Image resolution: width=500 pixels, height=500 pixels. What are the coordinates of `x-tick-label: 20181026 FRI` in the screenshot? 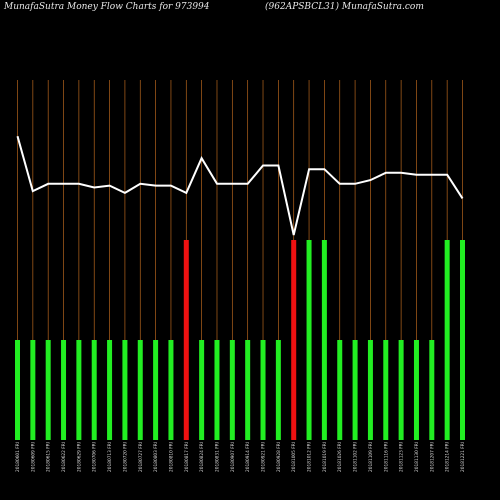 It's located at (340, 457).